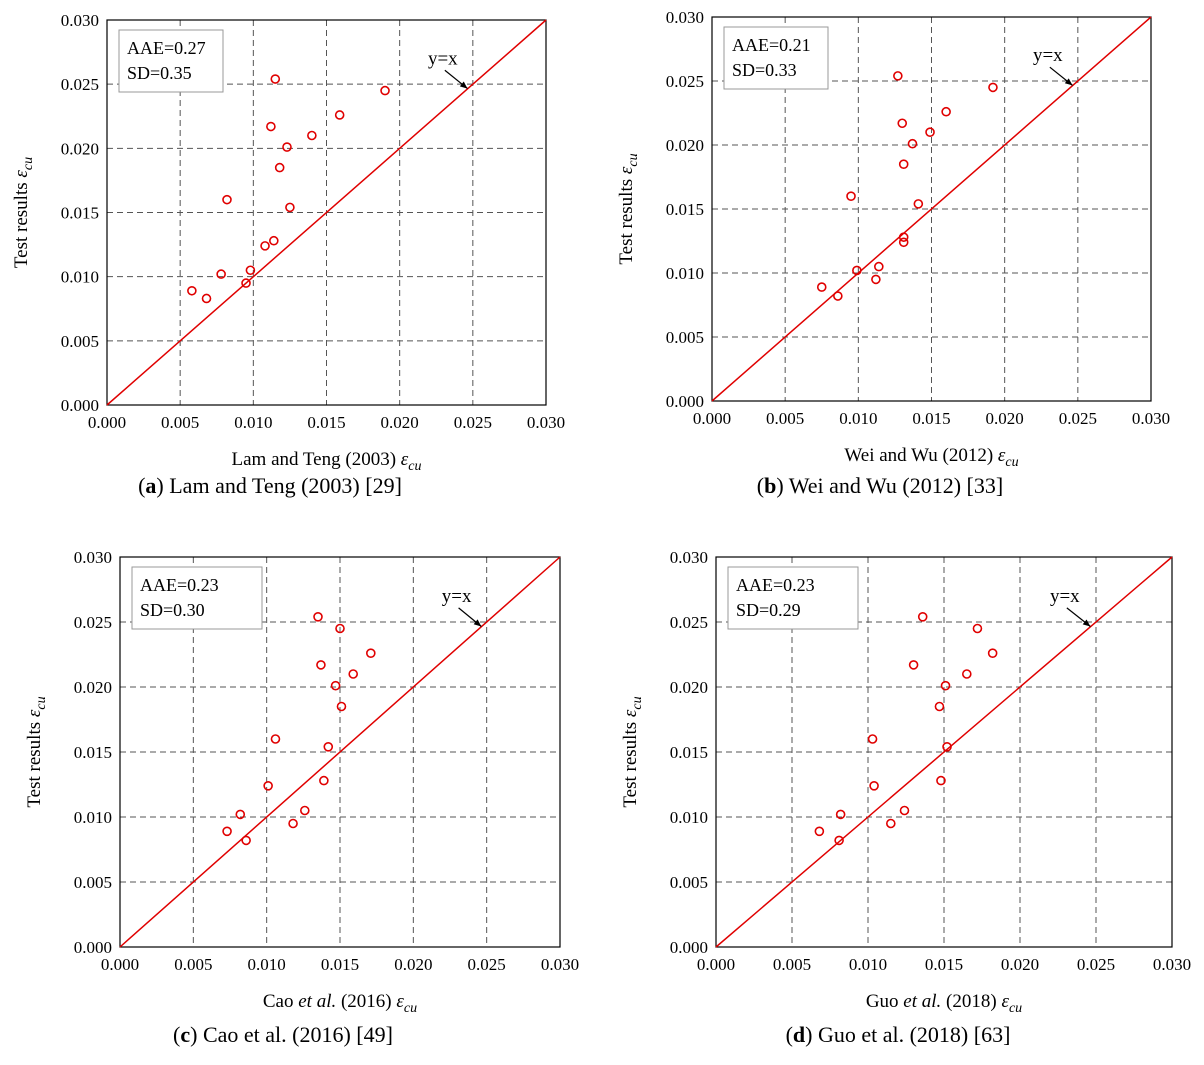 The width and height of the screenshot is (1204, 1065). Describe the element at coordinates (327, 461) in the screenshot. I see `x-axis-label: Lam and Teng (2003) εcu` at that location.